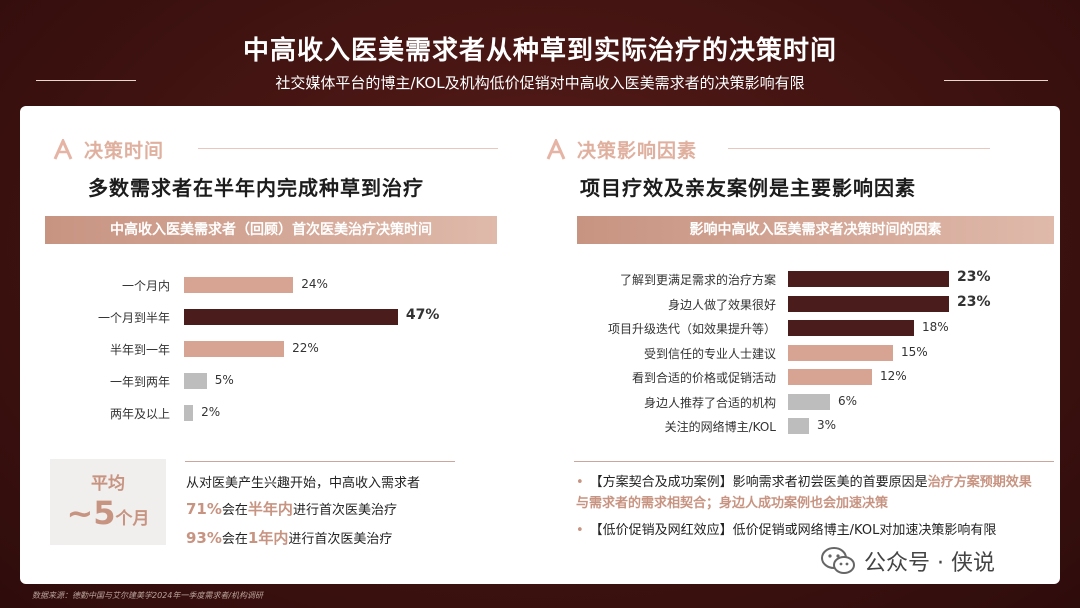 This screenshot has height=608, width=1080. What do you see at coordinates (859, 148) in the screenshot?
I see `right-section-rule` at bounding box center [859, 148].